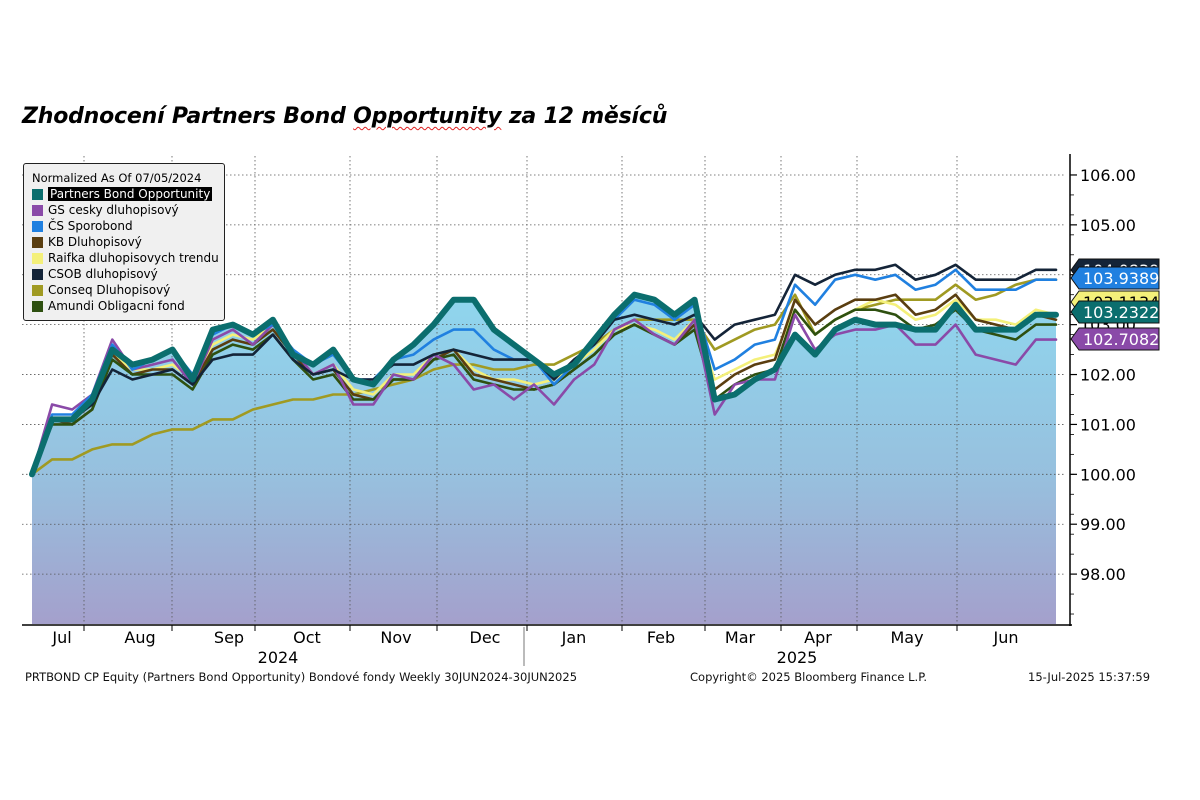 The height and width of the screenshot is (800, 1200). I want to click on legend-label-7: Amundi Obligacni fond, so click(116, 306).